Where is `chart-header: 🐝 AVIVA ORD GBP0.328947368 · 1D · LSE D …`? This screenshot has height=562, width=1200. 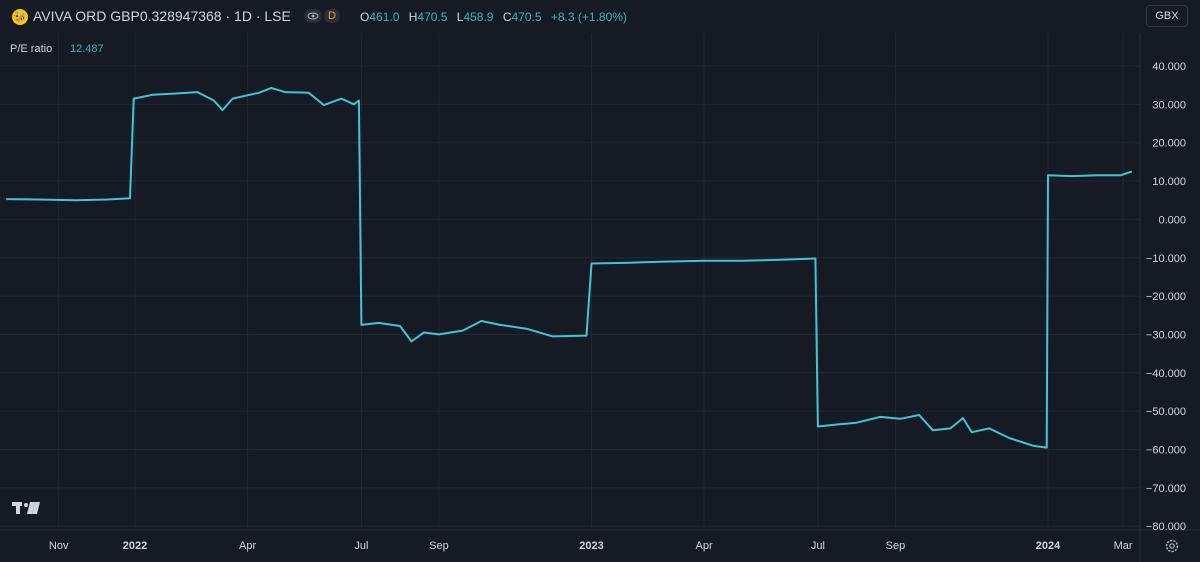
chart-header: 🐝 AVIVA ORD GBP0.328947368 · 1D · LSE D … is located at coordinates (600, 16).